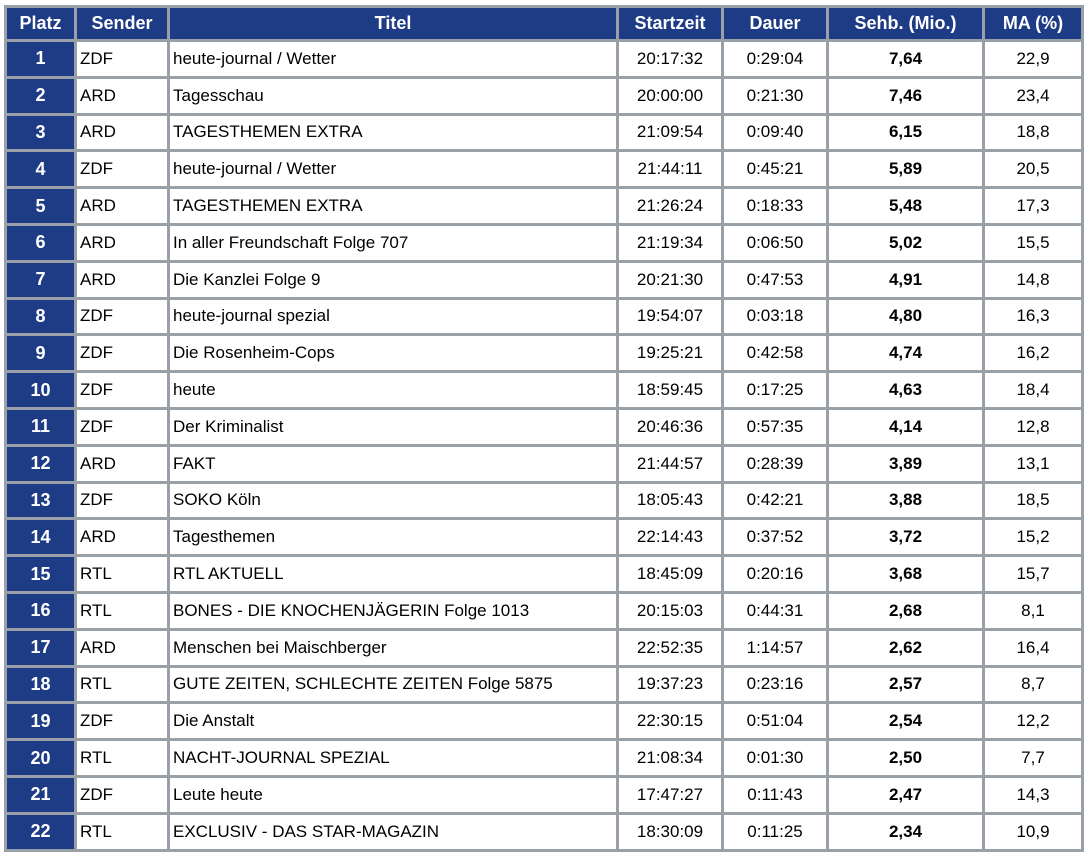 This screenshot has height=856, width=1091. Describe the element at coordinates (40, 279) in the screenshot. I see `rank-cell: 7` at that location.